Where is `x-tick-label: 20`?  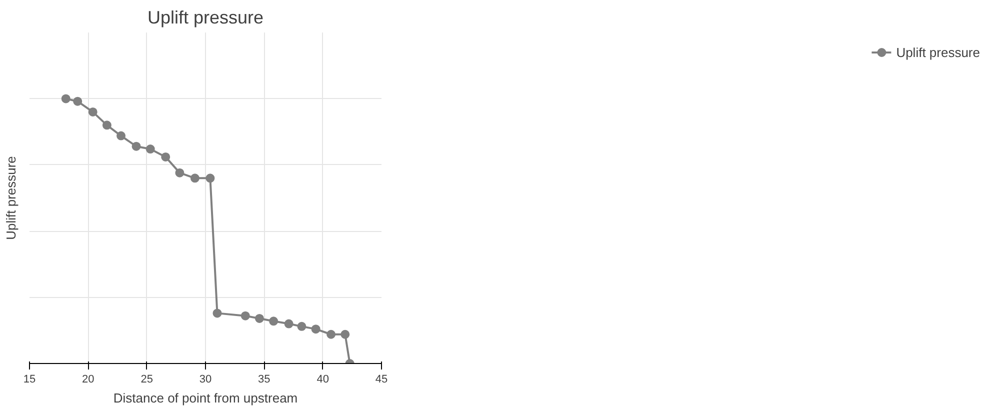
x-tick-label: 20 is located at coordinates (88, 380).